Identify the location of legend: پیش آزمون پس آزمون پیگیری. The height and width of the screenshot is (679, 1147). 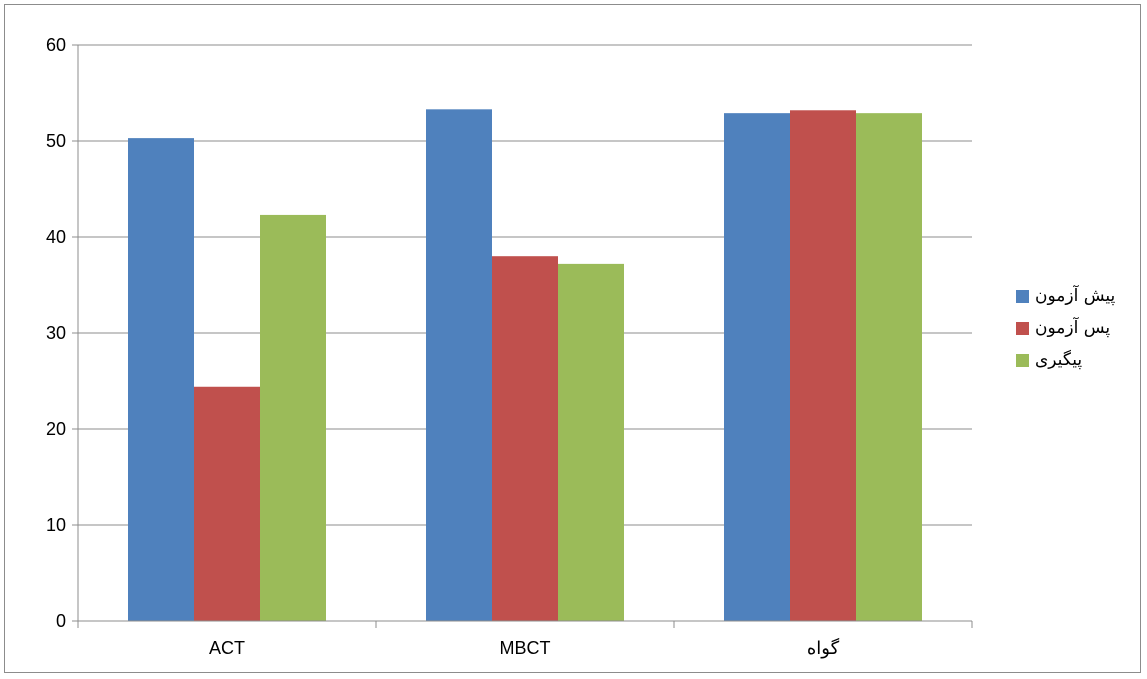
(1066, 327).